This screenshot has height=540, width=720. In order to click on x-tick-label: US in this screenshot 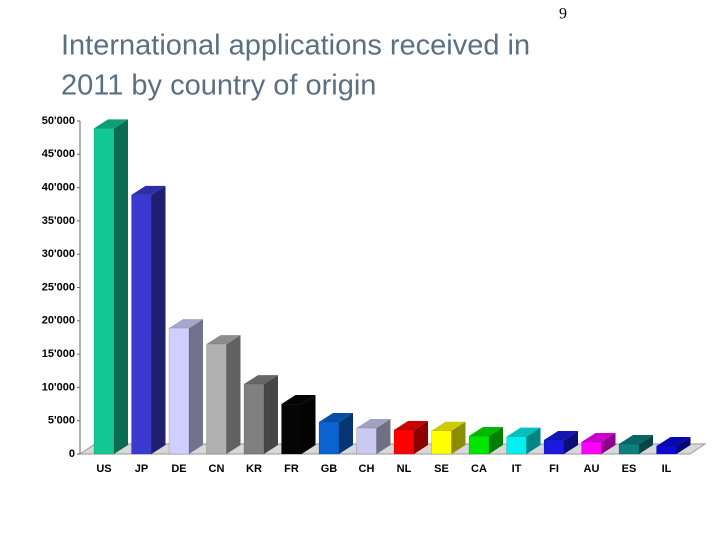, I will do `click(103, 469)`.